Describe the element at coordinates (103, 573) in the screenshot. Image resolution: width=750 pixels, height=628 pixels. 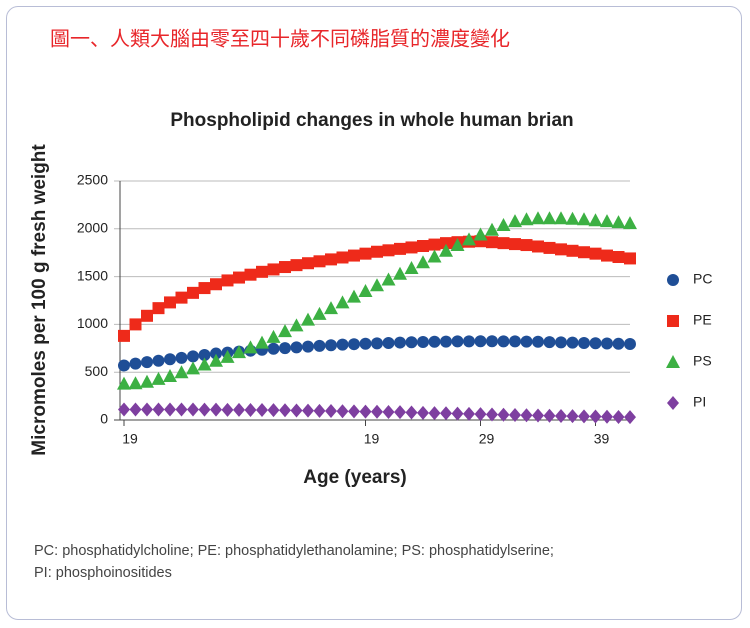
I see `footnote: PI: phosphoinositides` at that location.